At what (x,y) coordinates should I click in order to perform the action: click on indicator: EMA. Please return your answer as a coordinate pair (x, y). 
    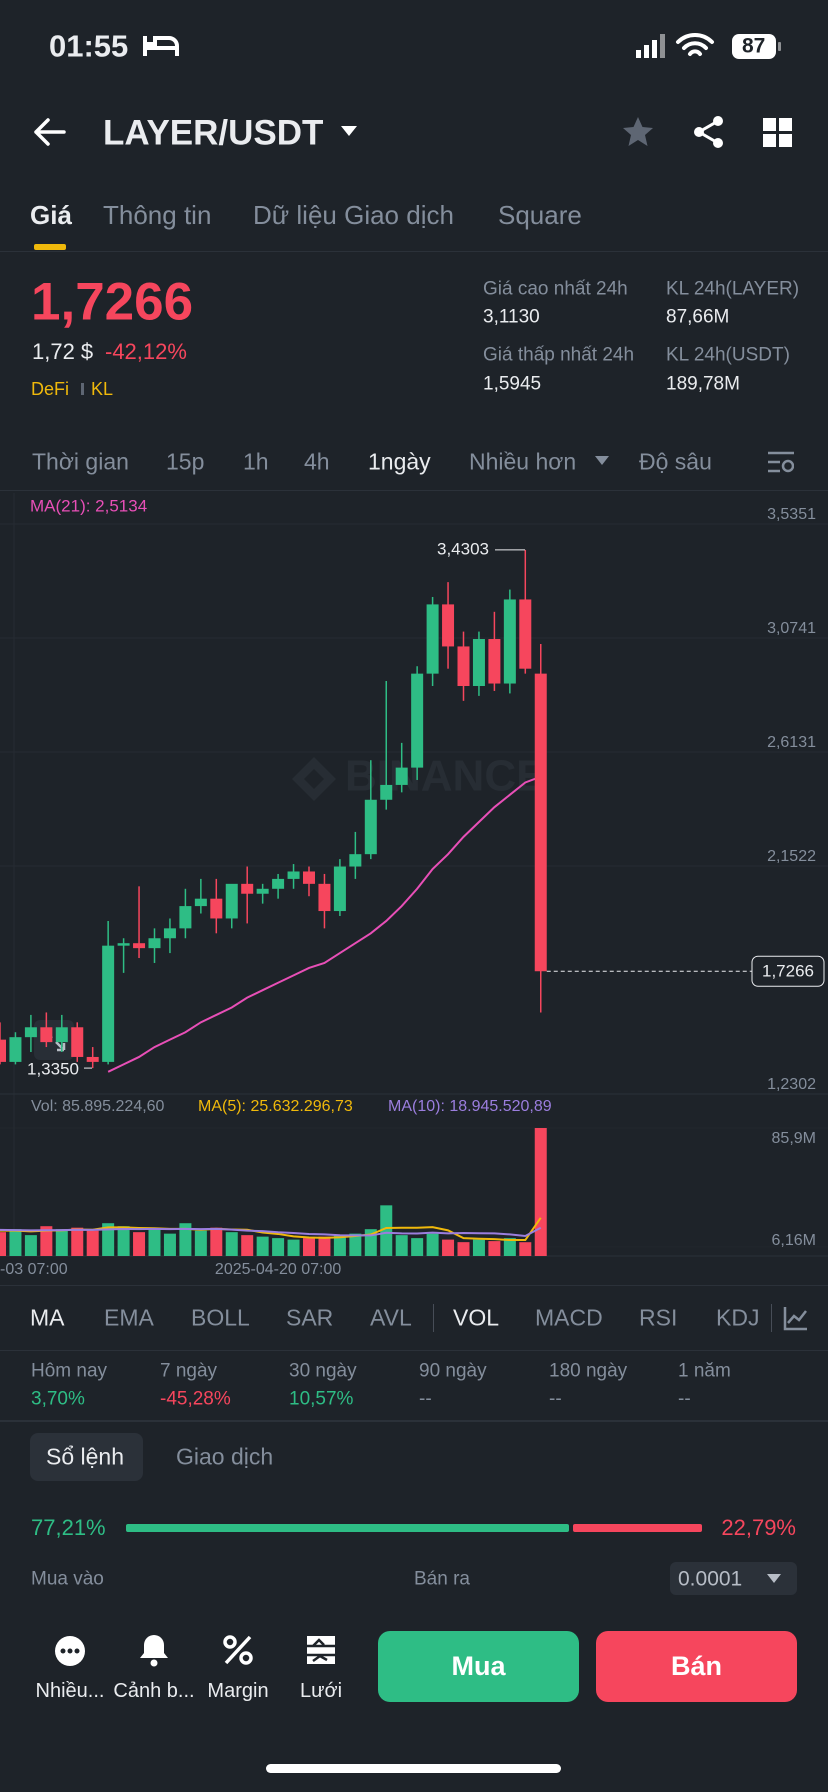
    Looking at the image, I should click on (129, 1317).